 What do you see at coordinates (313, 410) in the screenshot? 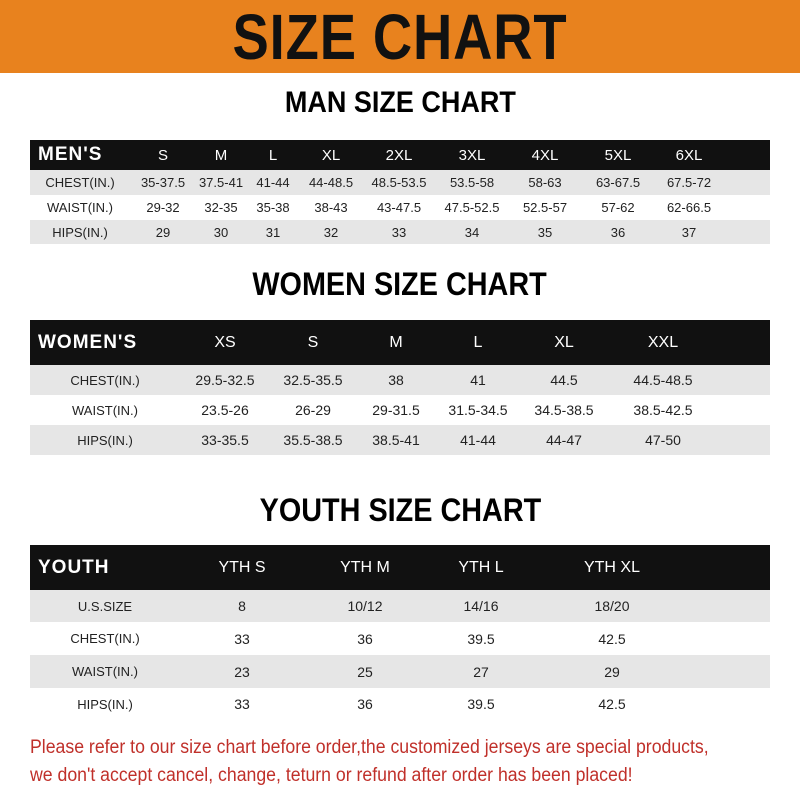
I see `table-cell: 26-29` at bounding box center [313, 410].